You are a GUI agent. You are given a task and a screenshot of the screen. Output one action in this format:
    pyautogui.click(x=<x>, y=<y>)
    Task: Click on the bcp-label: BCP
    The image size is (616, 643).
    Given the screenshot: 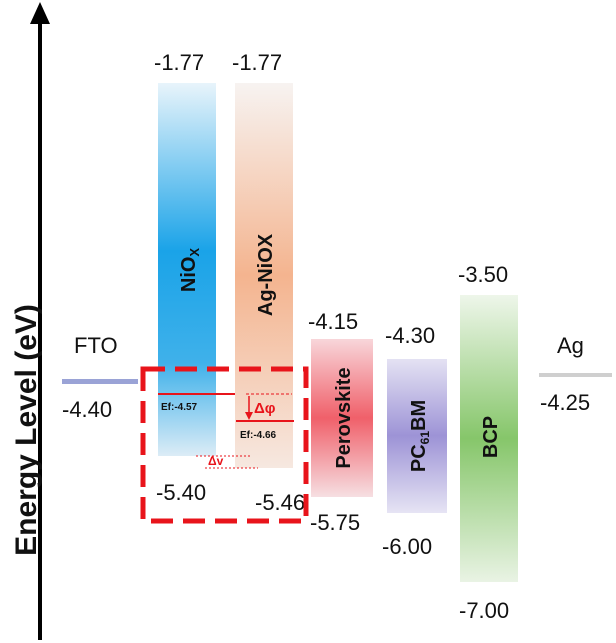 What is the action you would take?
    pyautogui.click(x=491, y=437)
    